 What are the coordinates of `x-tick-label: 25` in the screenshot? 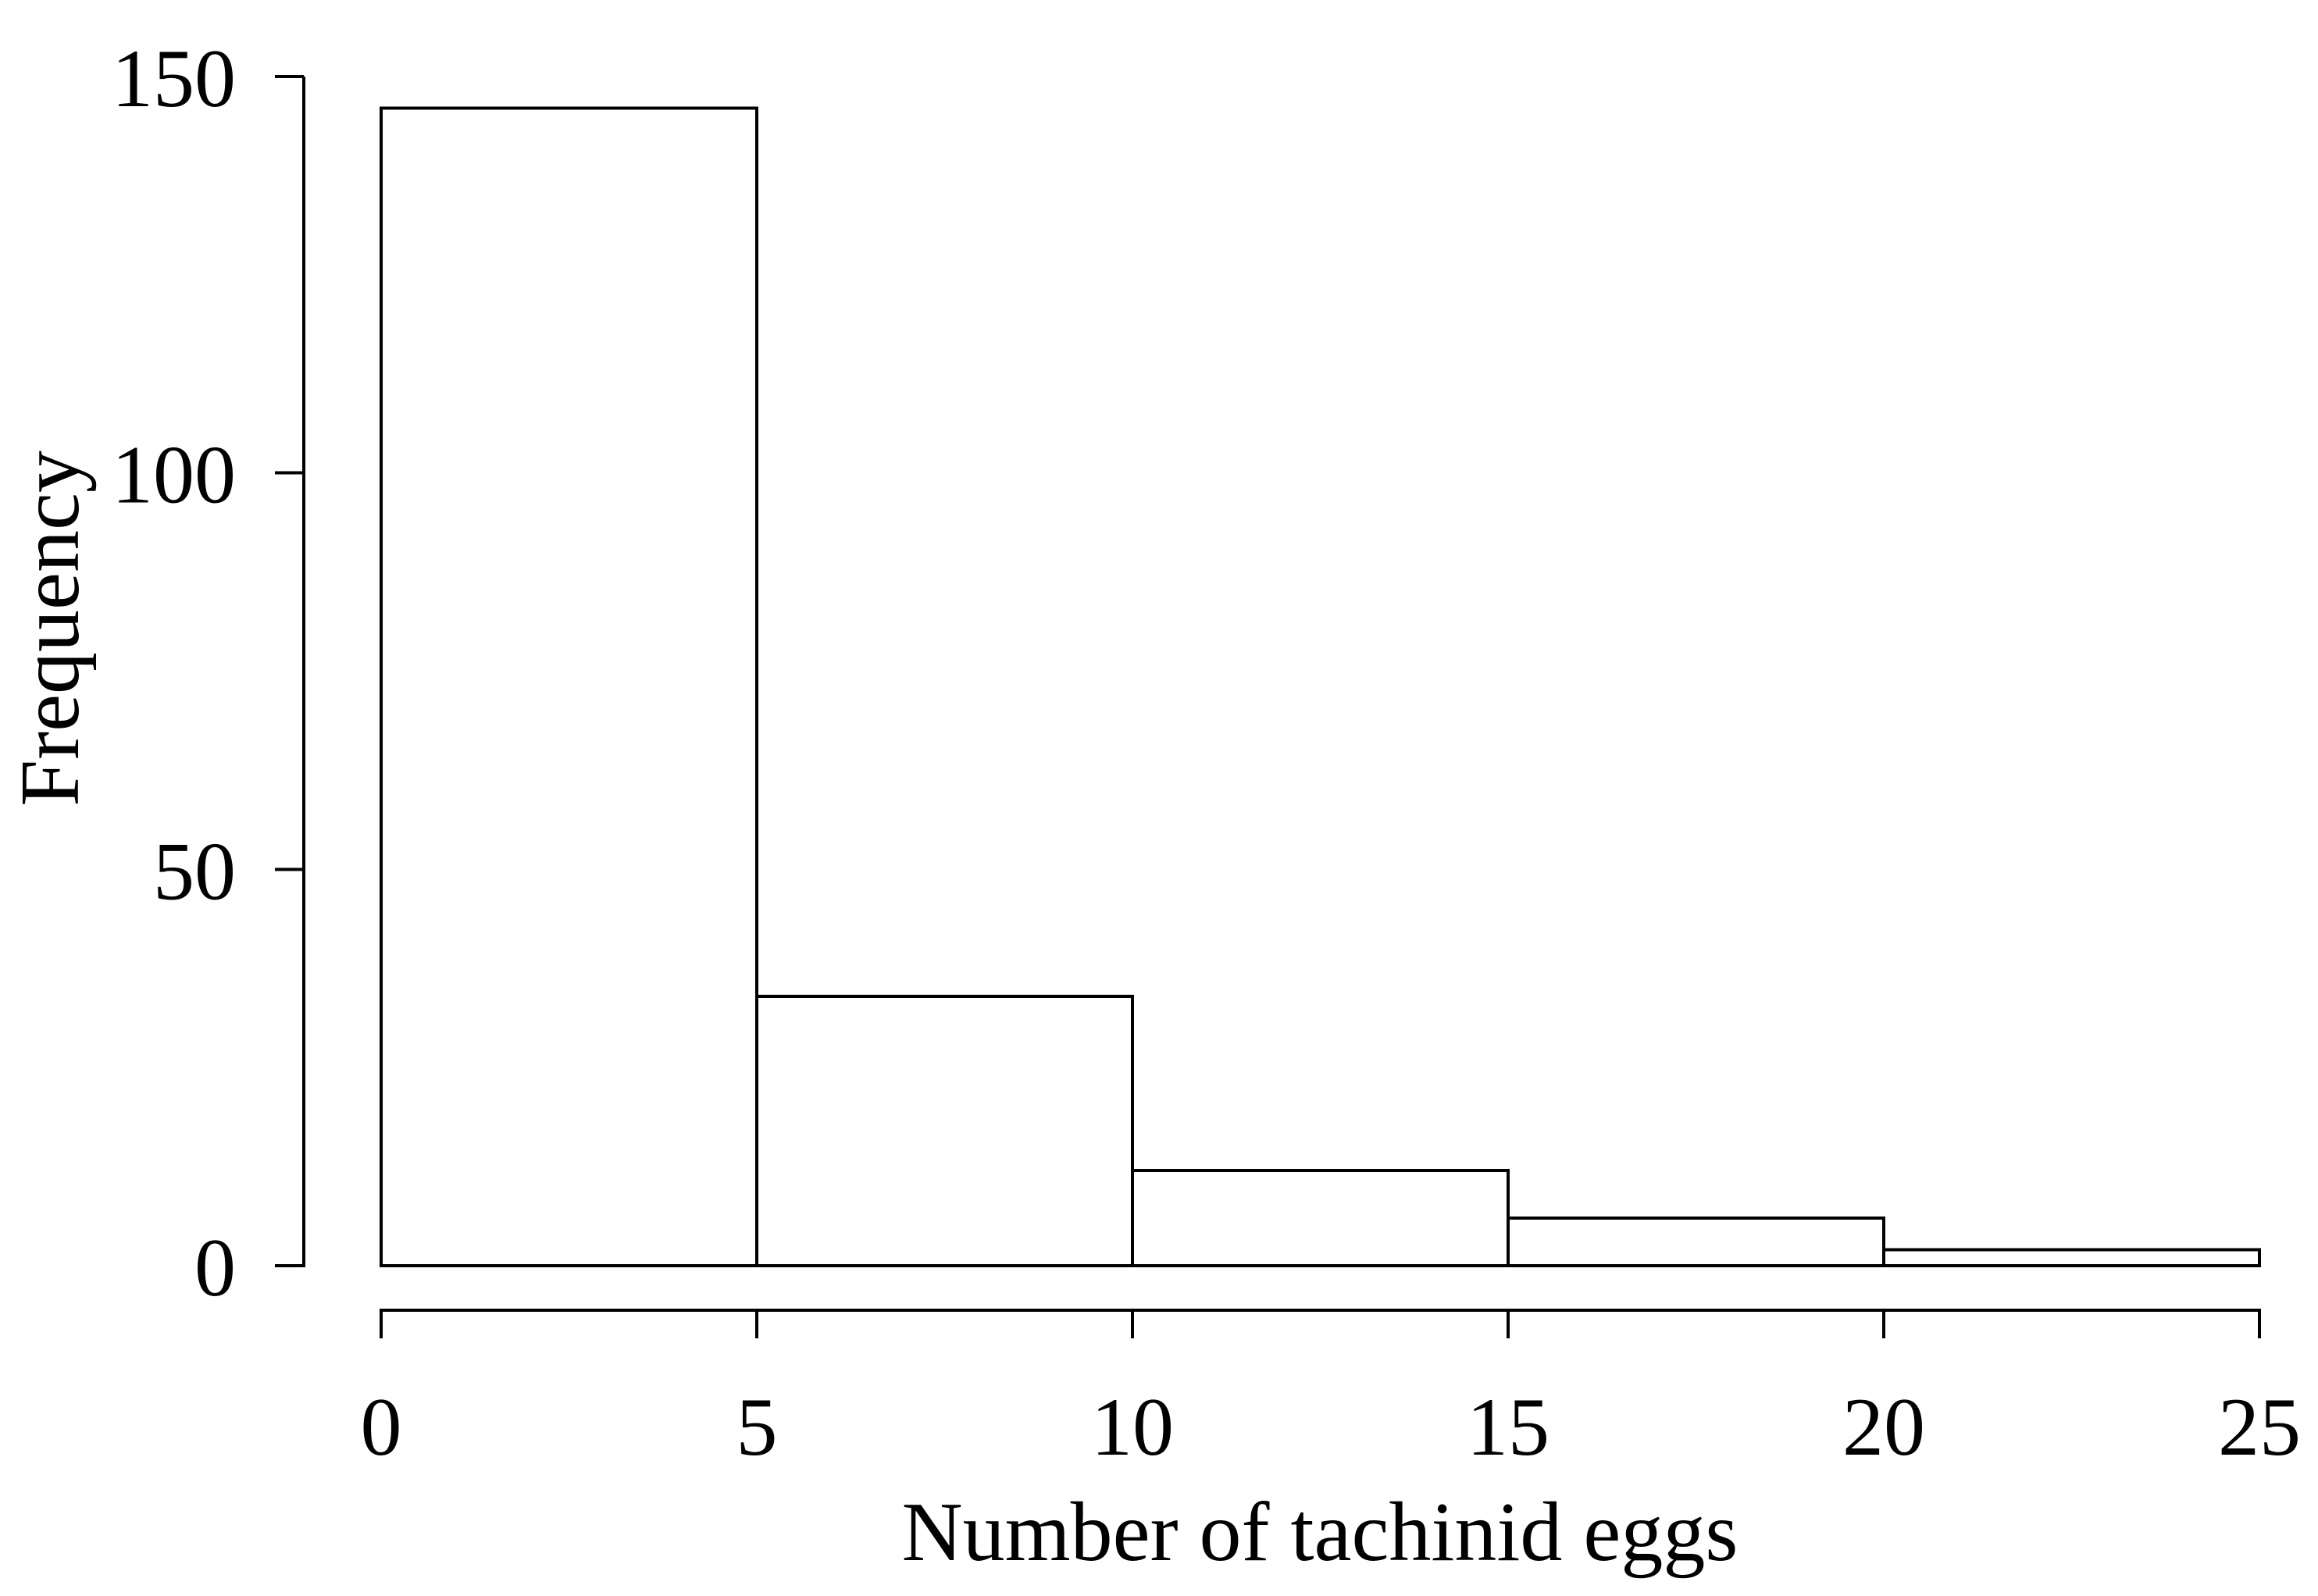 It's located at (2259, 1427).